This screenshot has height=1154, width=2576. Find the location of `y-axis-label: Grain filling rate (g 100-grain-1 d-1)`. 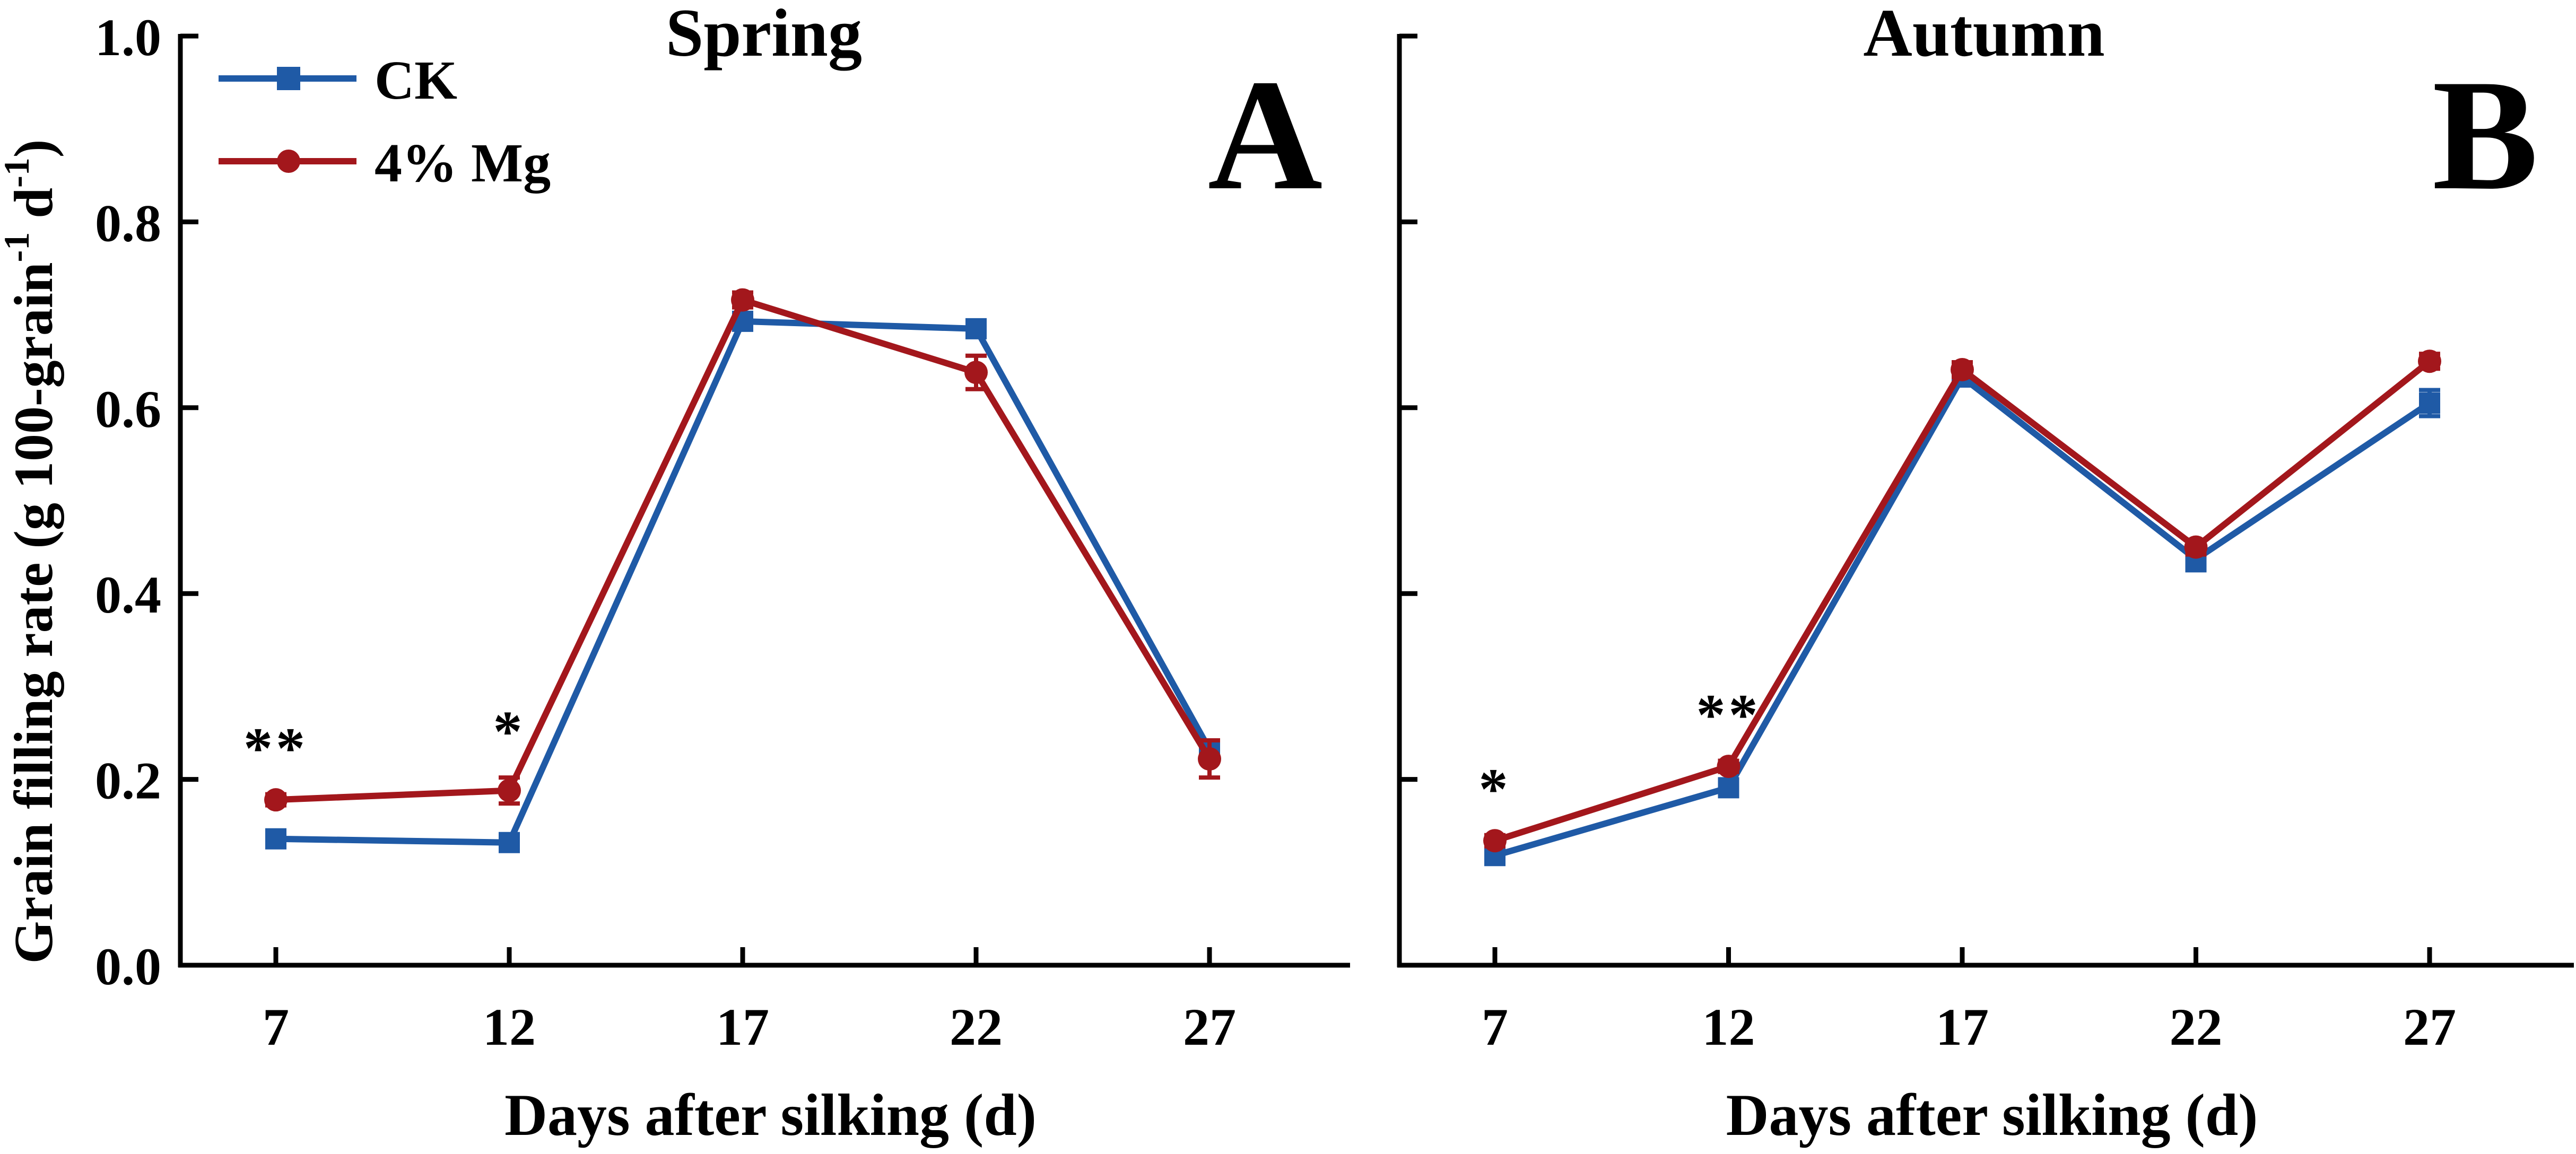

y-axis-label: Grain filling rate (g 100-grain-1 d-1) is located at coordinates (32, 551).